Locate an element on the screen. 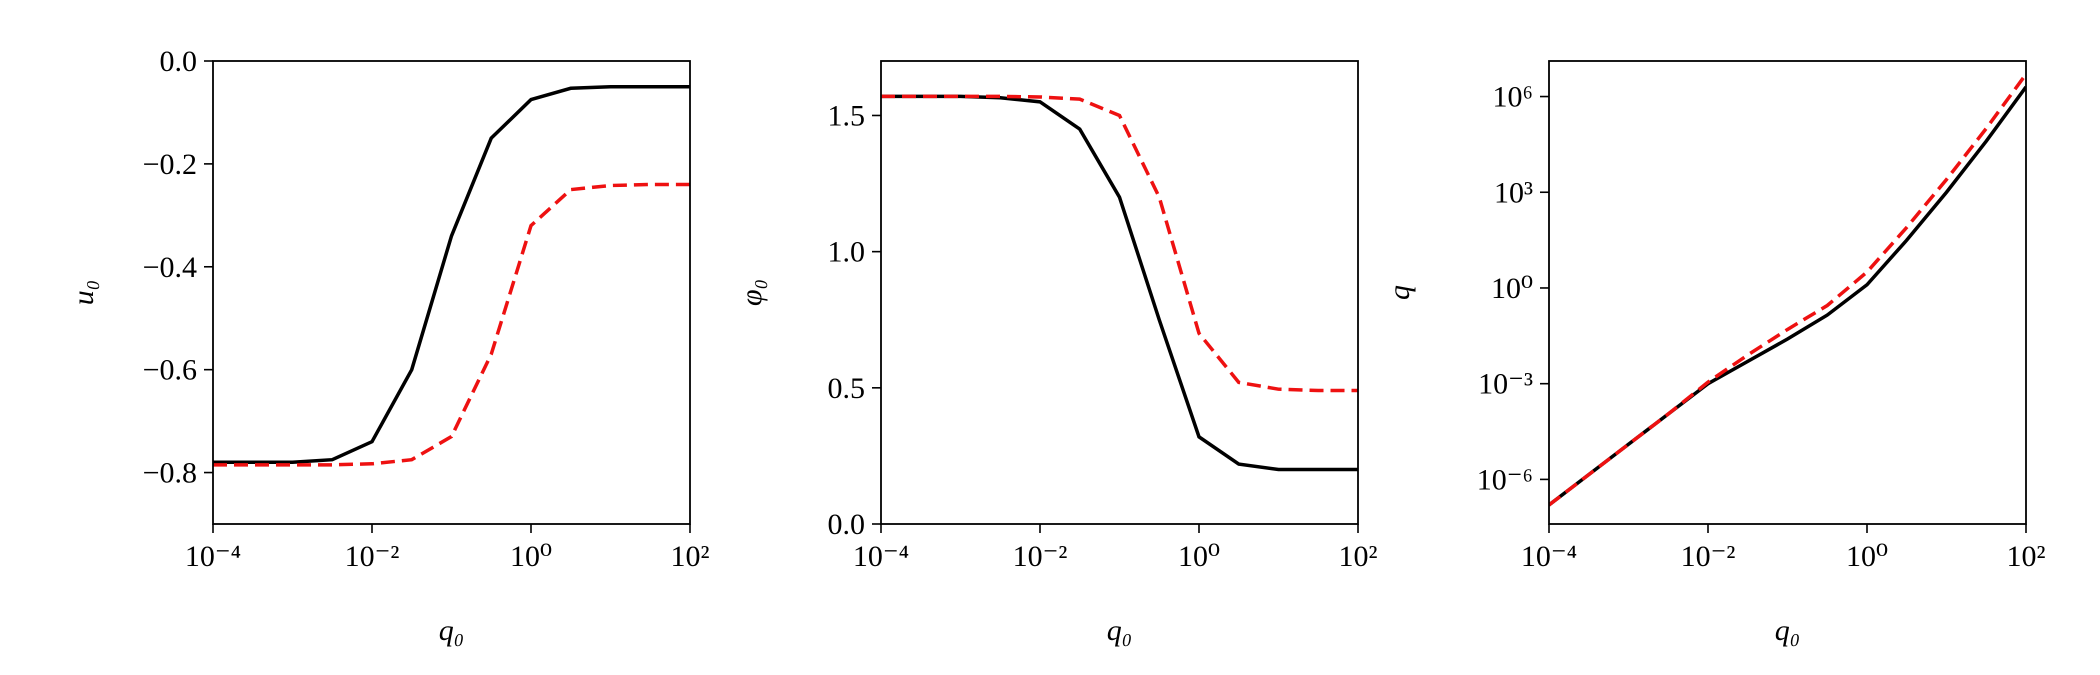 The width and height of the screenshot is (2100, 675). y-tick-label: 10⁶ is located at coordinates (1513, 97).